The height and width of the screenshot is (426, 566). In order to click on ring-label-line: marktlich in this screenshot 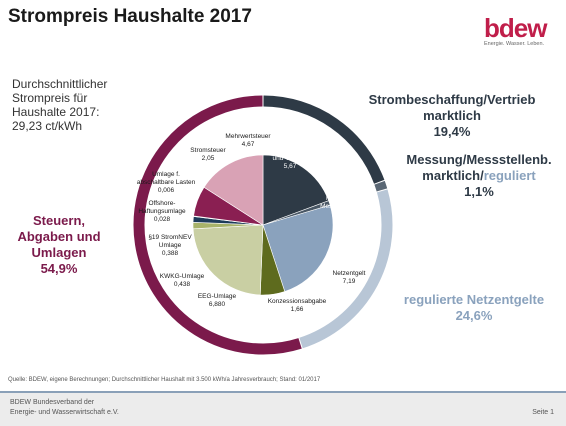, I will do `click(452, 115)`.